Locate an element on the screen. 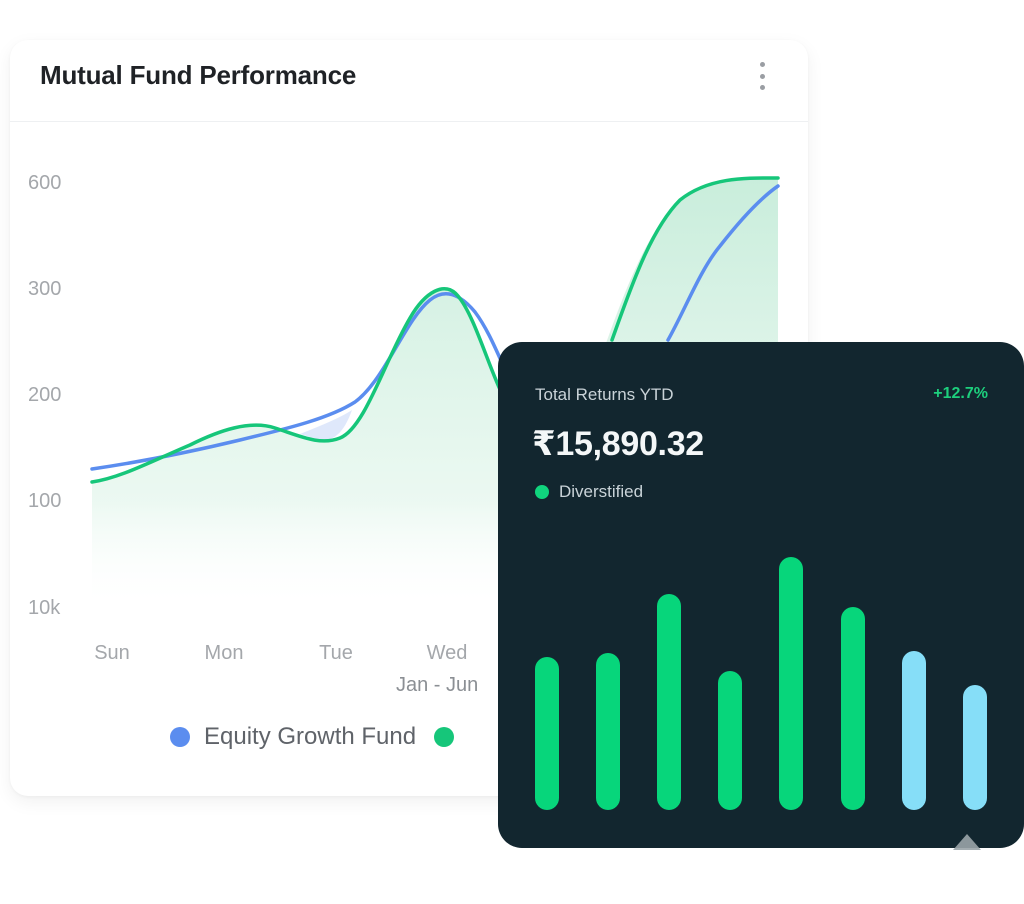 Image resolution: width=1024 pixels, height=904 pixels. legend-item-second-fund is located at coordinates (451, 737).